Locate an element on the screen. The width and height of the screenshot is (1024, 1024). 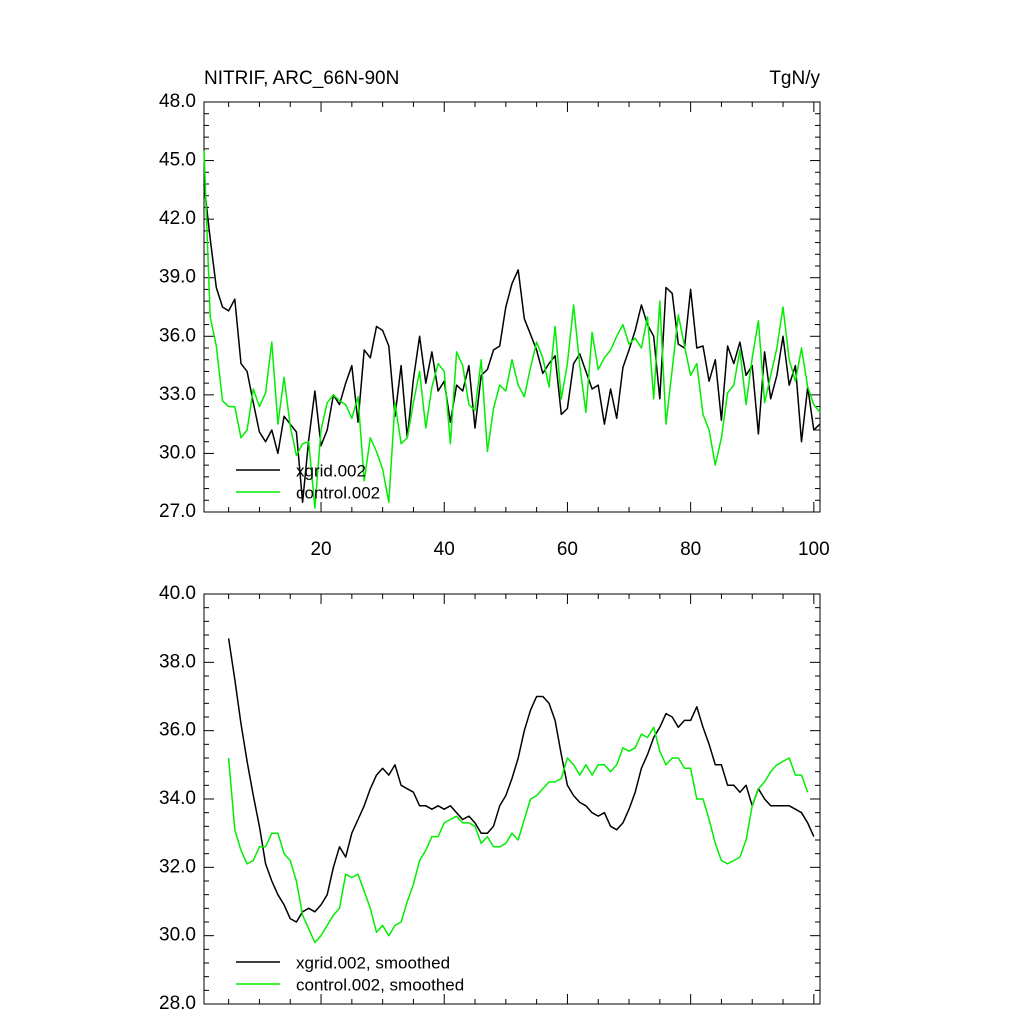
series-line-control-002-smoothed is located at coordinates (518, 835).